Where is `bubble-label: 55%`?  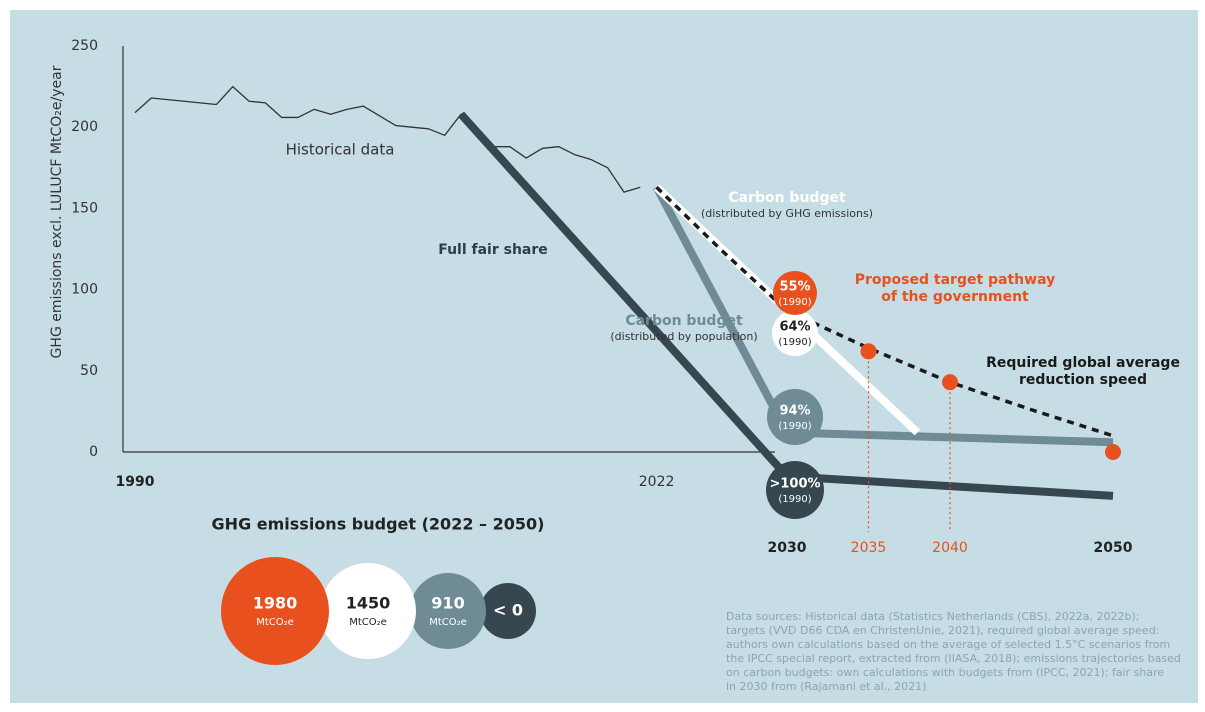
bubble-label: 55% is located at coordinates (794, 287).